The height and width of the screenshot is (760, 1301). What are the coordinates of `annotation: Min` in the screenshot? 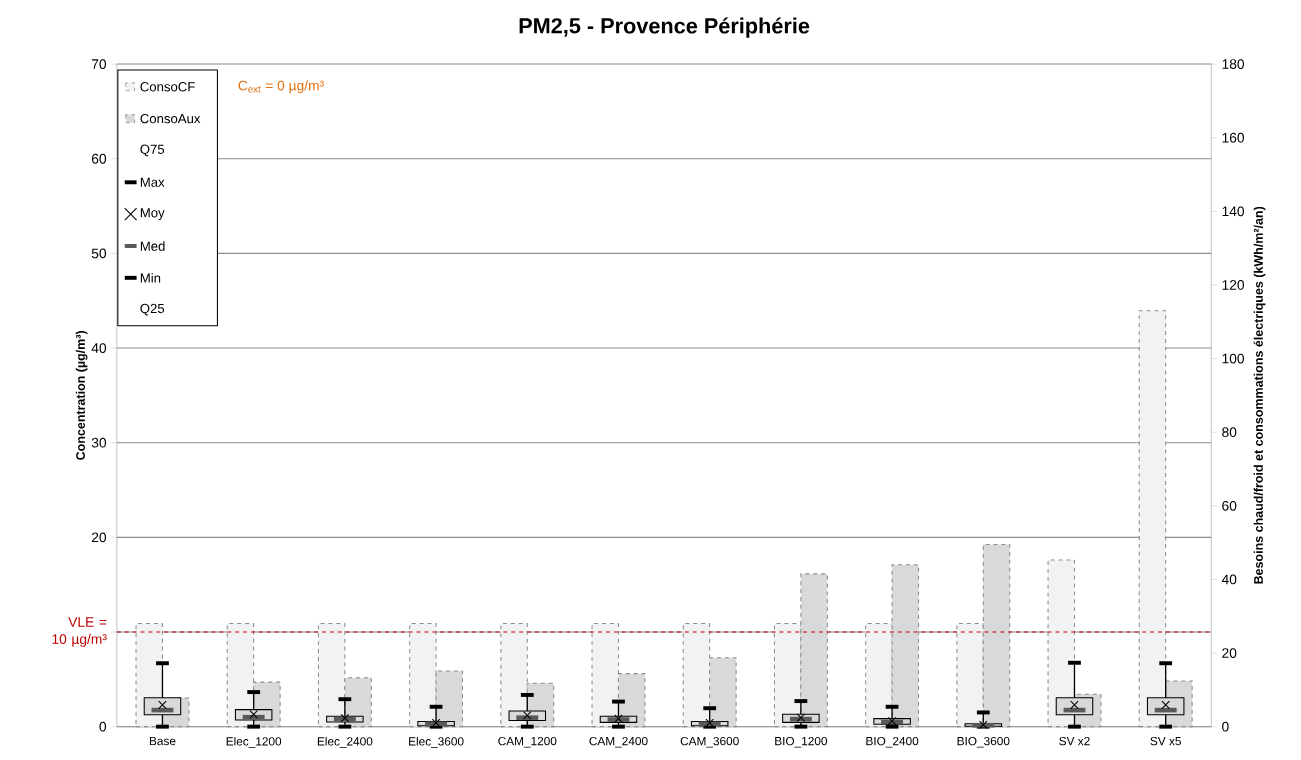 It's located at (150, 278).